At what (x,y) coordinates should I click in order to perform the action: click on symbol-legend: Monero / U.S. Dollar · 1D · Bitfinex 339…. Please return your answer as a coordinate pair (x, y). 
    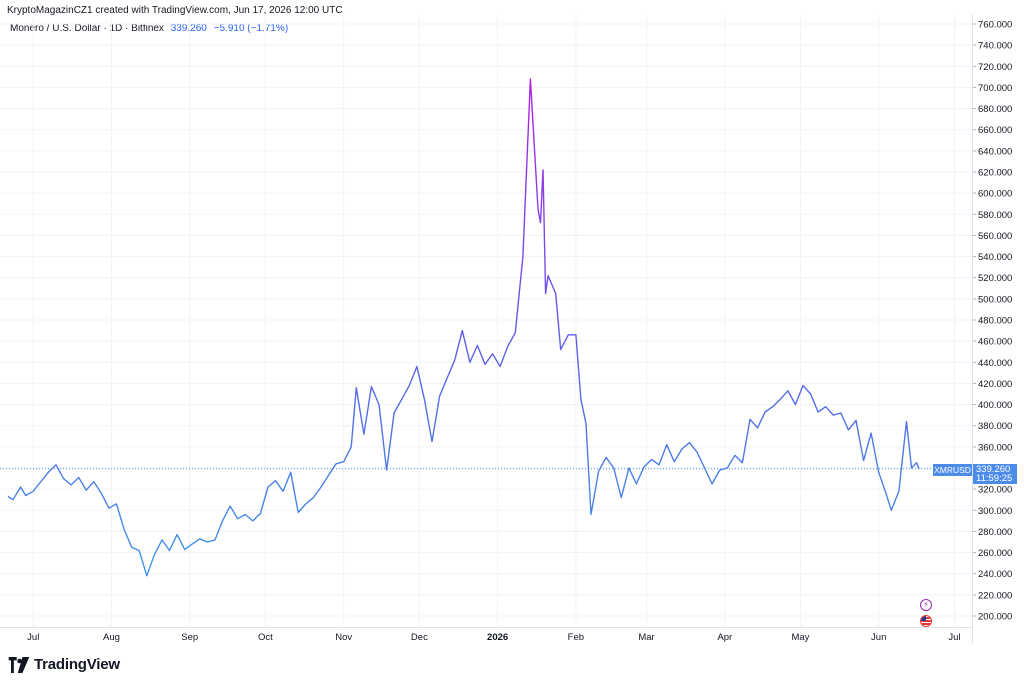
    Looking at the image, I should click on (149, 28).